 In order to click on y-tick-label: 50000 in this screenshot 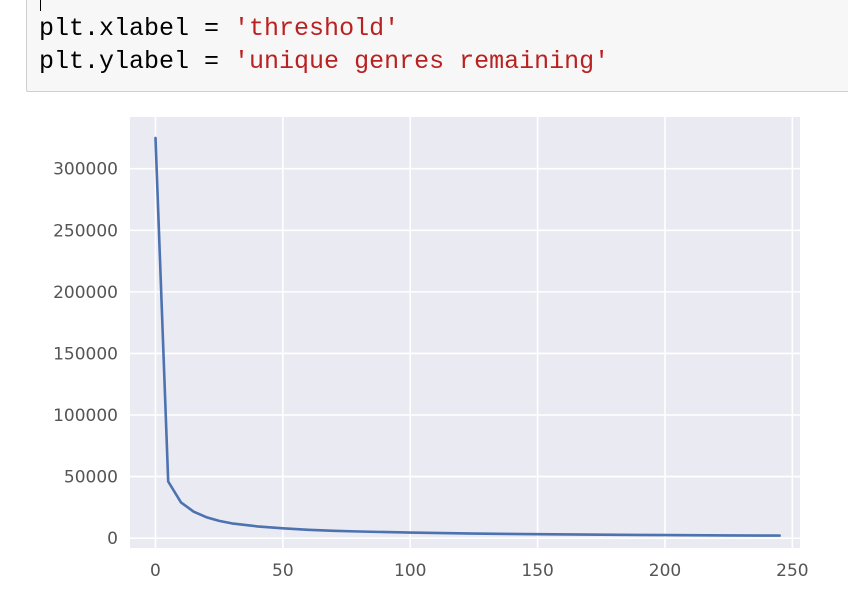, I will do `click(91, 478)`.